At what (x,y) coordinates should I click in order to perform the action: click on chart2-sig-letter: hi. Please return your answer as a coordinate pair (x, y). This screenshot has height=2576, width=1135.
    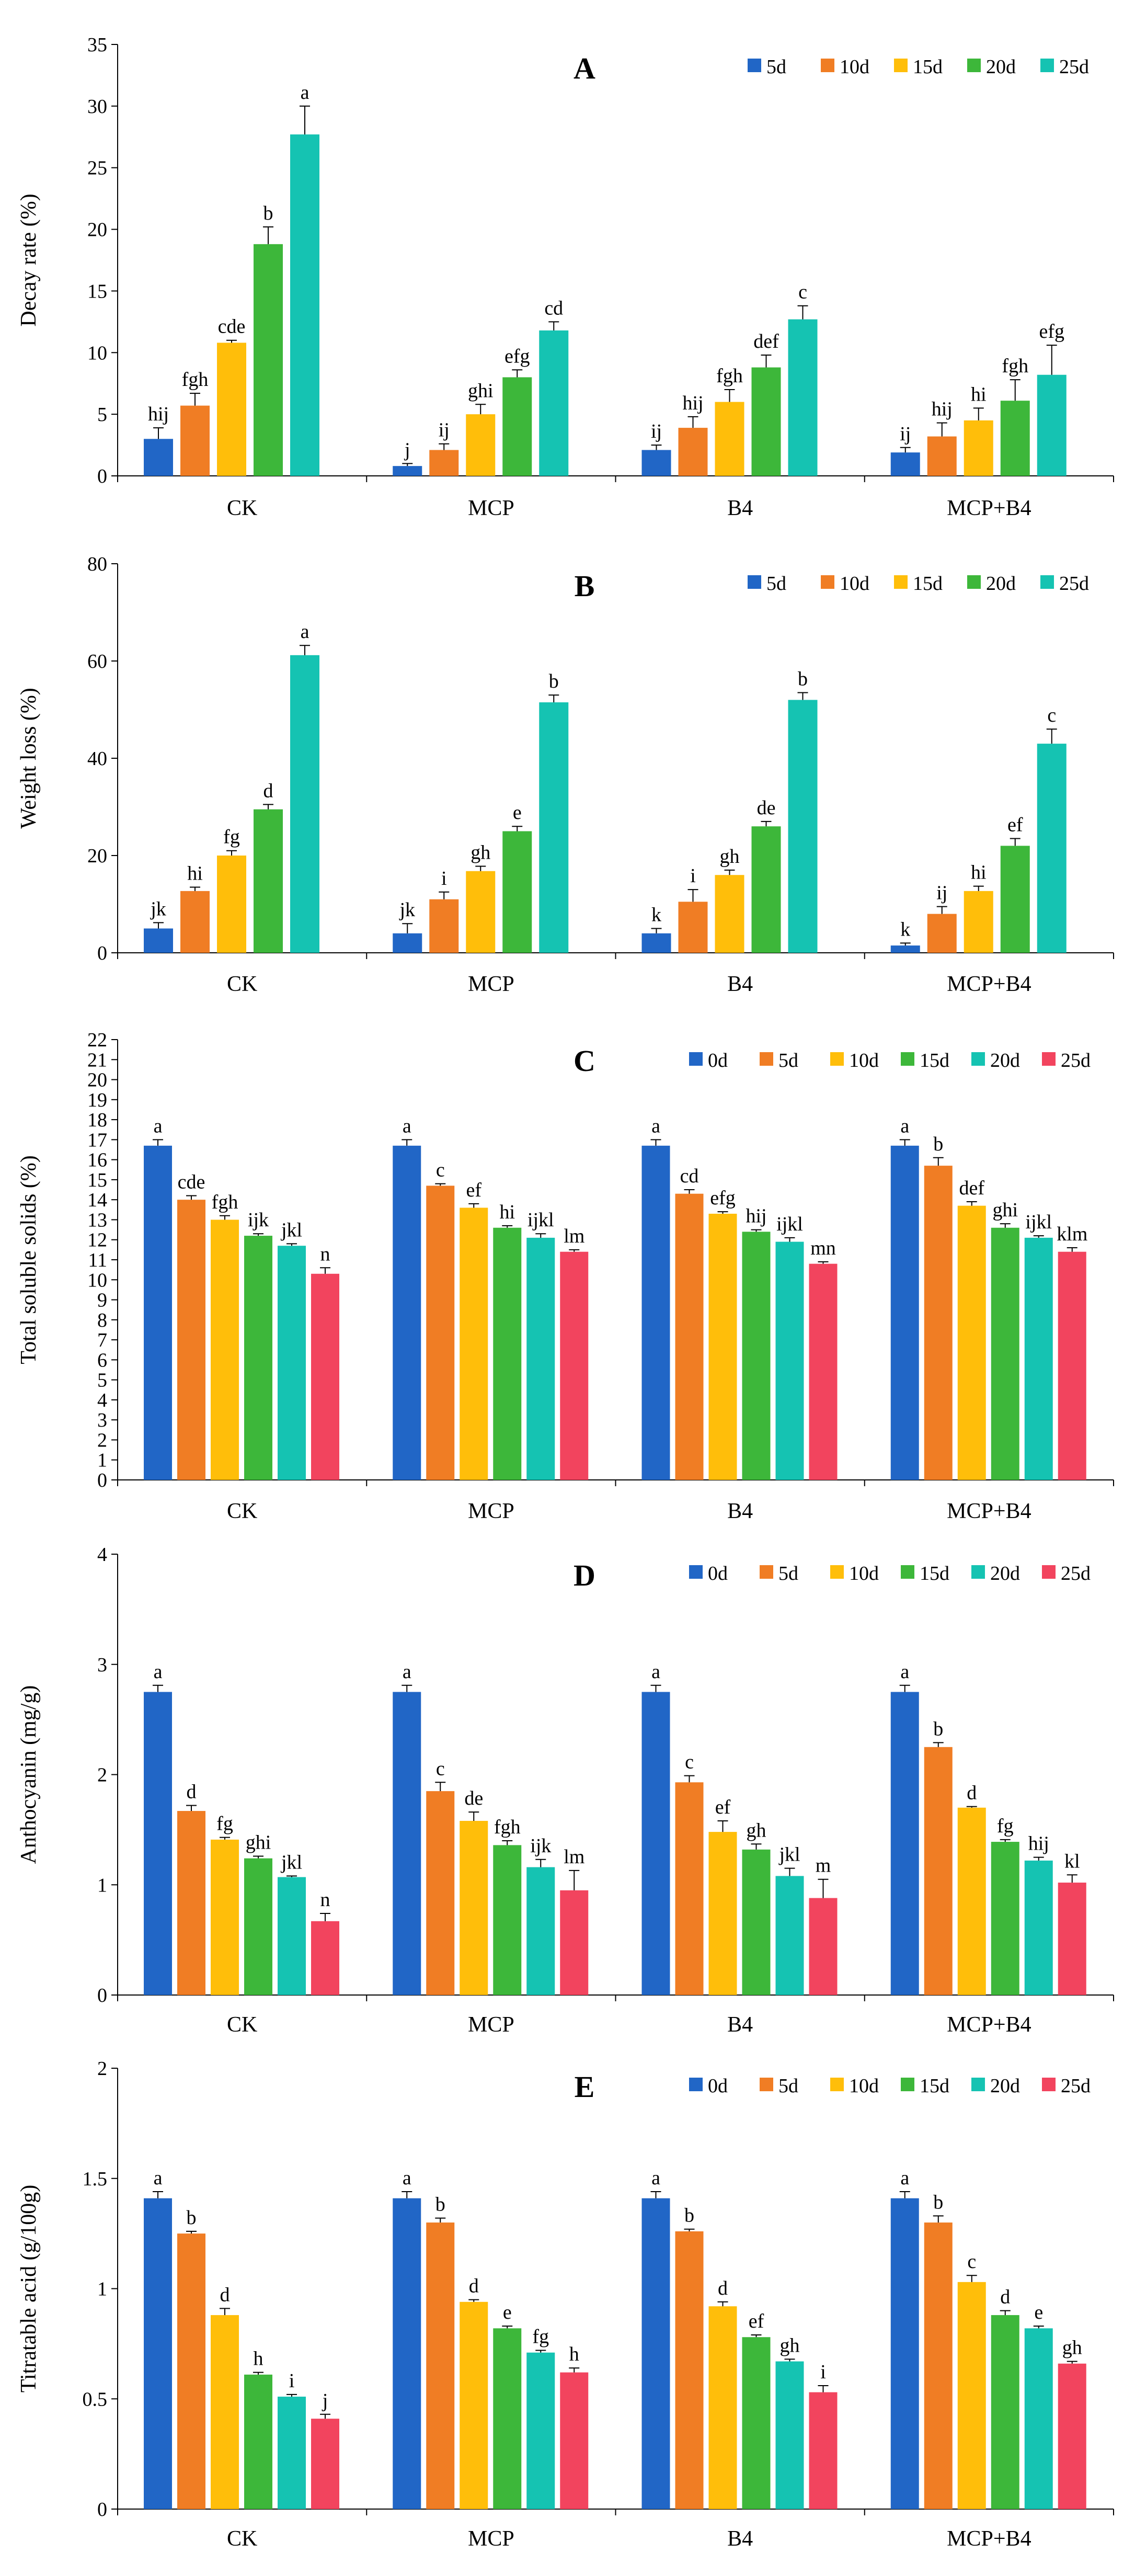
    Looking at the image, I should click on (195, 873).